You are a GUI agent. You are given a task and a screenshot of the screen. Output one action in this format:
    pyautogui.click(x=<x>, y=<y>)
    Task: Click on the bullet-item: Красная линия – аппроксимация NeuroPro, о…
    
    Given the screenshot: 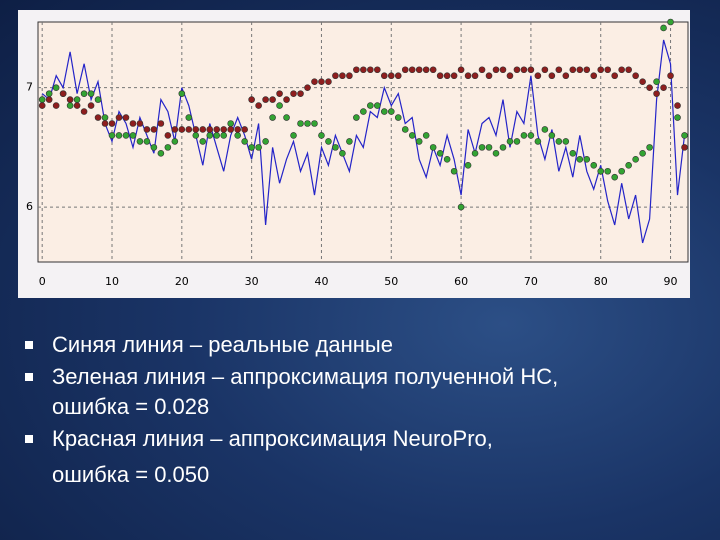 What is the action you would take?
    pyautogui.click(x=362, y=457)
    